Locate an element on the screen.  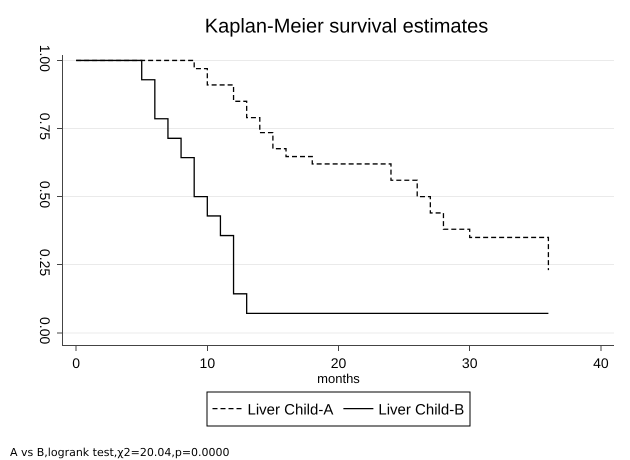
x-tick-label: 10 is located at coordinates (208, 362).